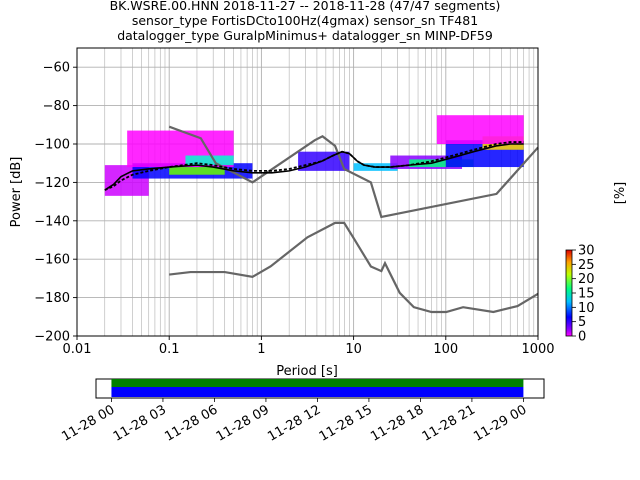 The image size is (640, 480). I want to click on coverage-tick-label: 11-28 03, so click(140, 423).